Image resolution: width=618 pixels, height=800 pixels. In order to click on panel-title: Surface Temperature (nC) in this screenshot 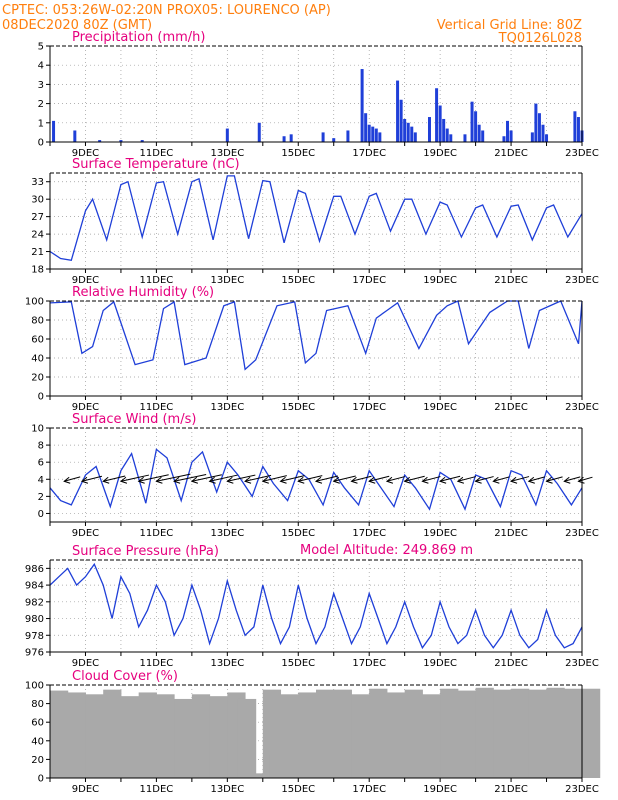, I will do `click(156, 164)`.